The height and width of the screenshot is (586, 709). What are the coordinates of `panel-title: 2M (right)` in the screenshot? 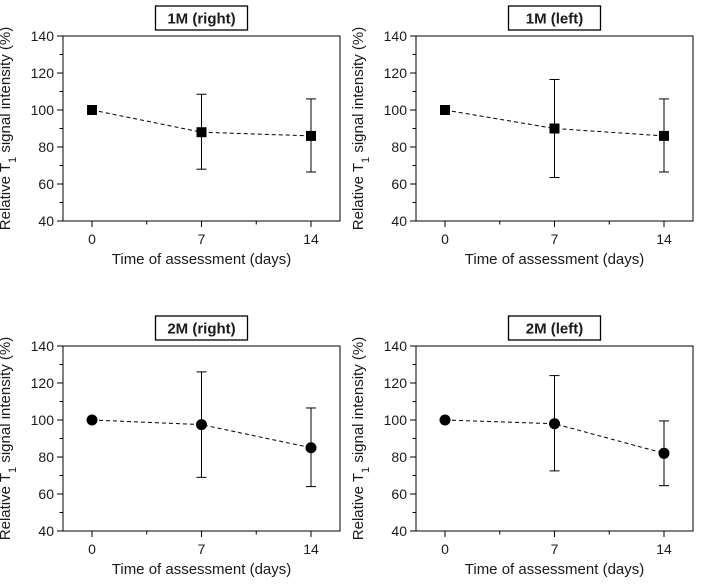 It's located at (201, 329).